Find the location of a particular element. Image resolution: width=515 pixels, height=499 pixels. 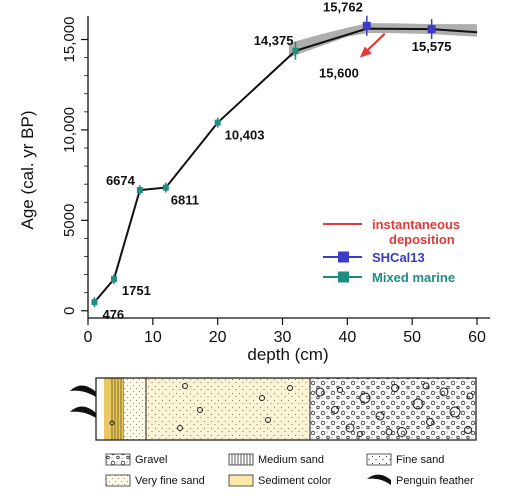

y-tick-label: 15,000 is located at coordinates (69, 40).